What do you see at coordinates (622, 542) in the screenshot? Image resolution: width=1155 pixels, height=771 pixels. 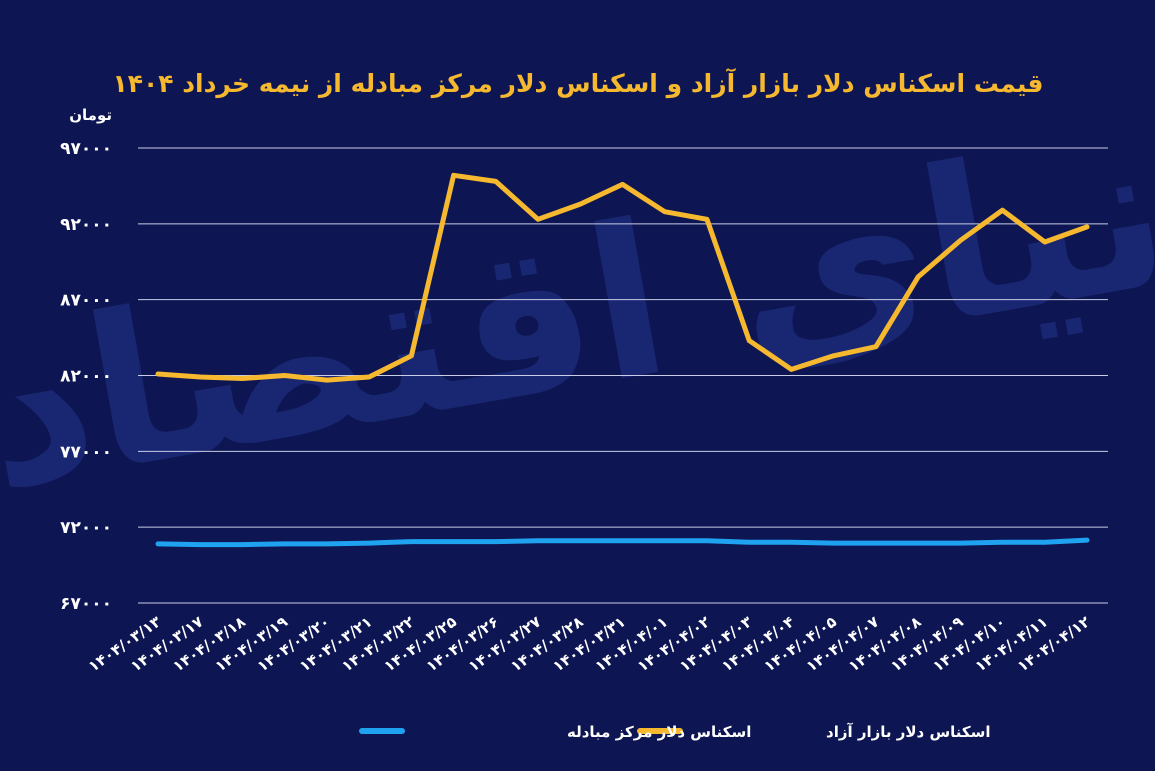 I see `series-line-exchange-center` at bounding box center [622, 542].